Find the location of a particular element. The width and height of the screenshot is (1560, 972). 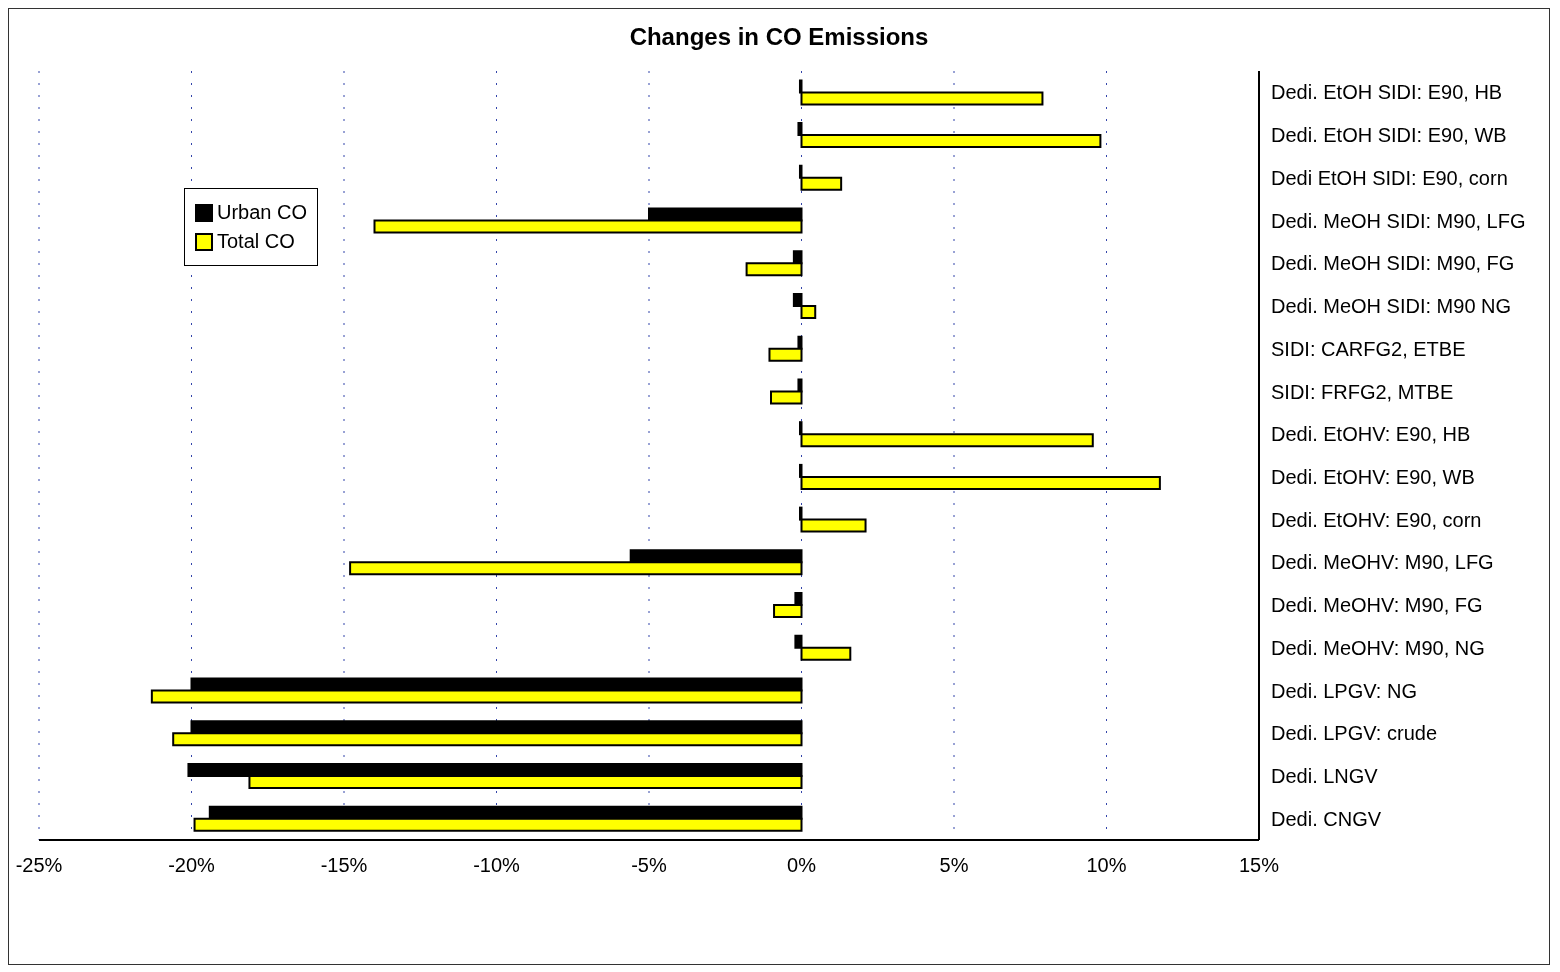

y-tick-label: Dedi. MeOH SIDI: M90 NG is located at coordinates (1391, 306).